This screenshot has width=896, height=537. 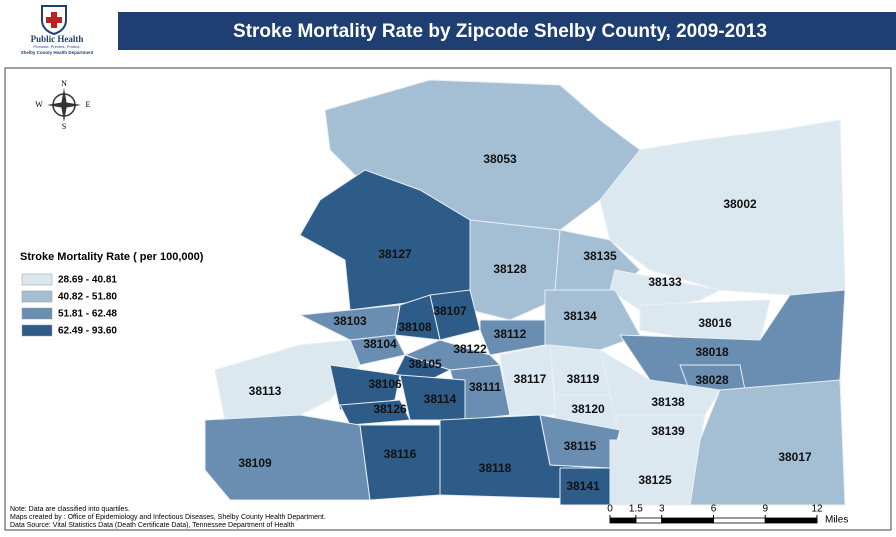 What do you see at coordinates (636, 509) in the screenshot?
I see `scale-label: 1.5` at bounding box center [636, 509].